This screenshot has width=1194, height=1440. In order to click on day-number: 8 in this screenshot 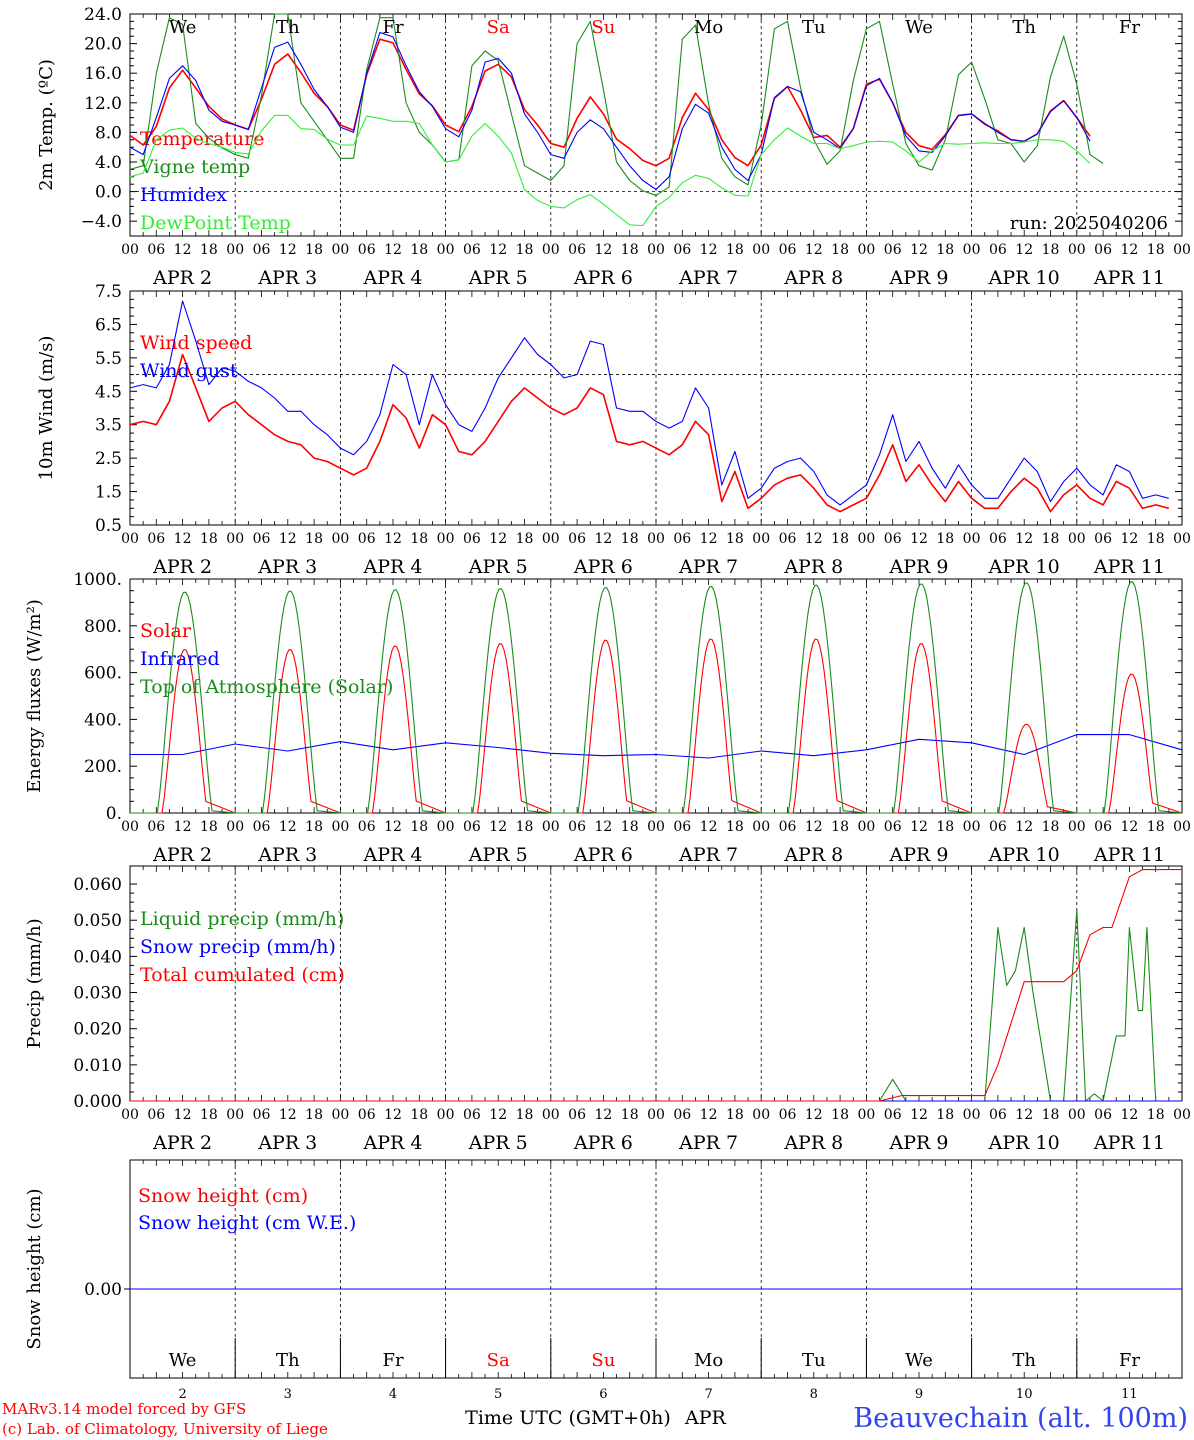, I will do `click(814, 1394)`.